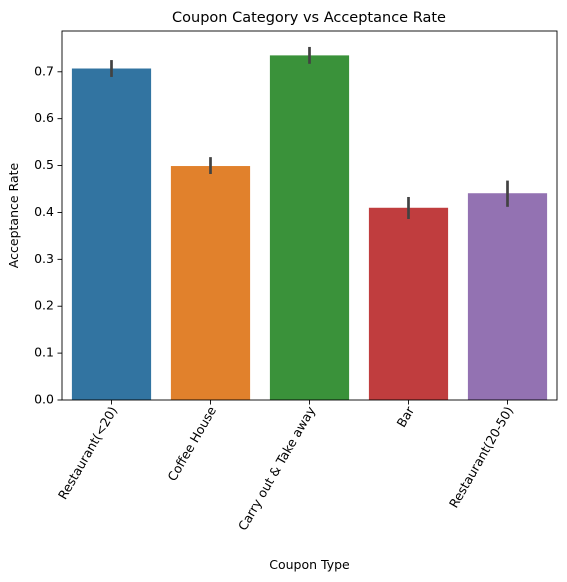 The height and width of the screenshot is (582, 567). What do you see at coordinates (44, 164) in the screenshot?
I see `y-tick-label: 0.5` at bounding box center [44, 164].